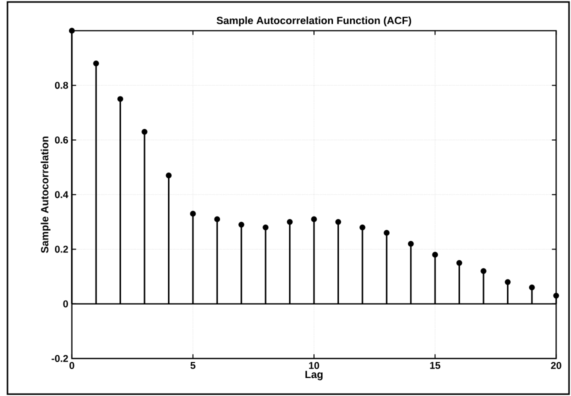 This screenshot has height=396, width=571. Describe the element at coordinates (60, 358) in the screenshot. I see `y-tick-label: -0.2` at that location.